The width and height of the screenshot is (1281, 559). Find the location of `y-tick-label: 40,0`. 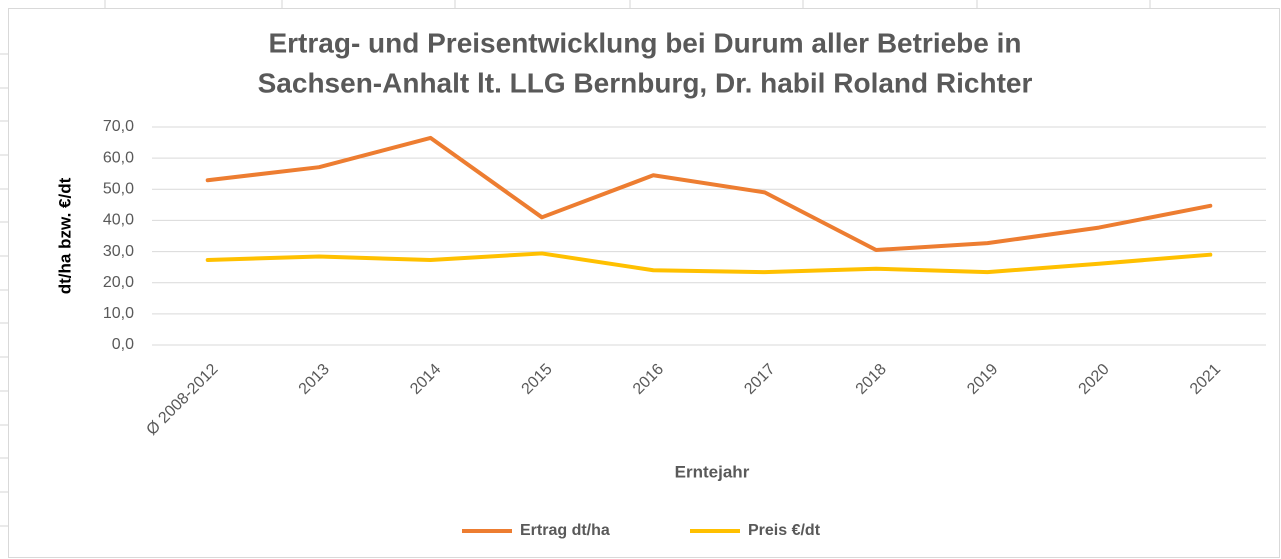

y-tick-label: 40,0 is located at coordinates (118, 220).